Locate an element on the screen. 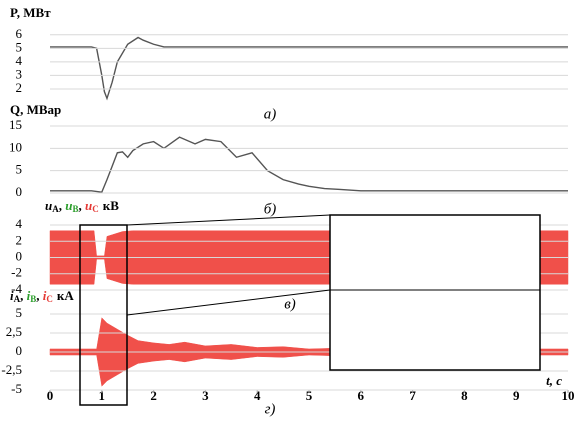 The image size is (582, 425). x-tick-label: 8 is located at coordinates (464, 395).